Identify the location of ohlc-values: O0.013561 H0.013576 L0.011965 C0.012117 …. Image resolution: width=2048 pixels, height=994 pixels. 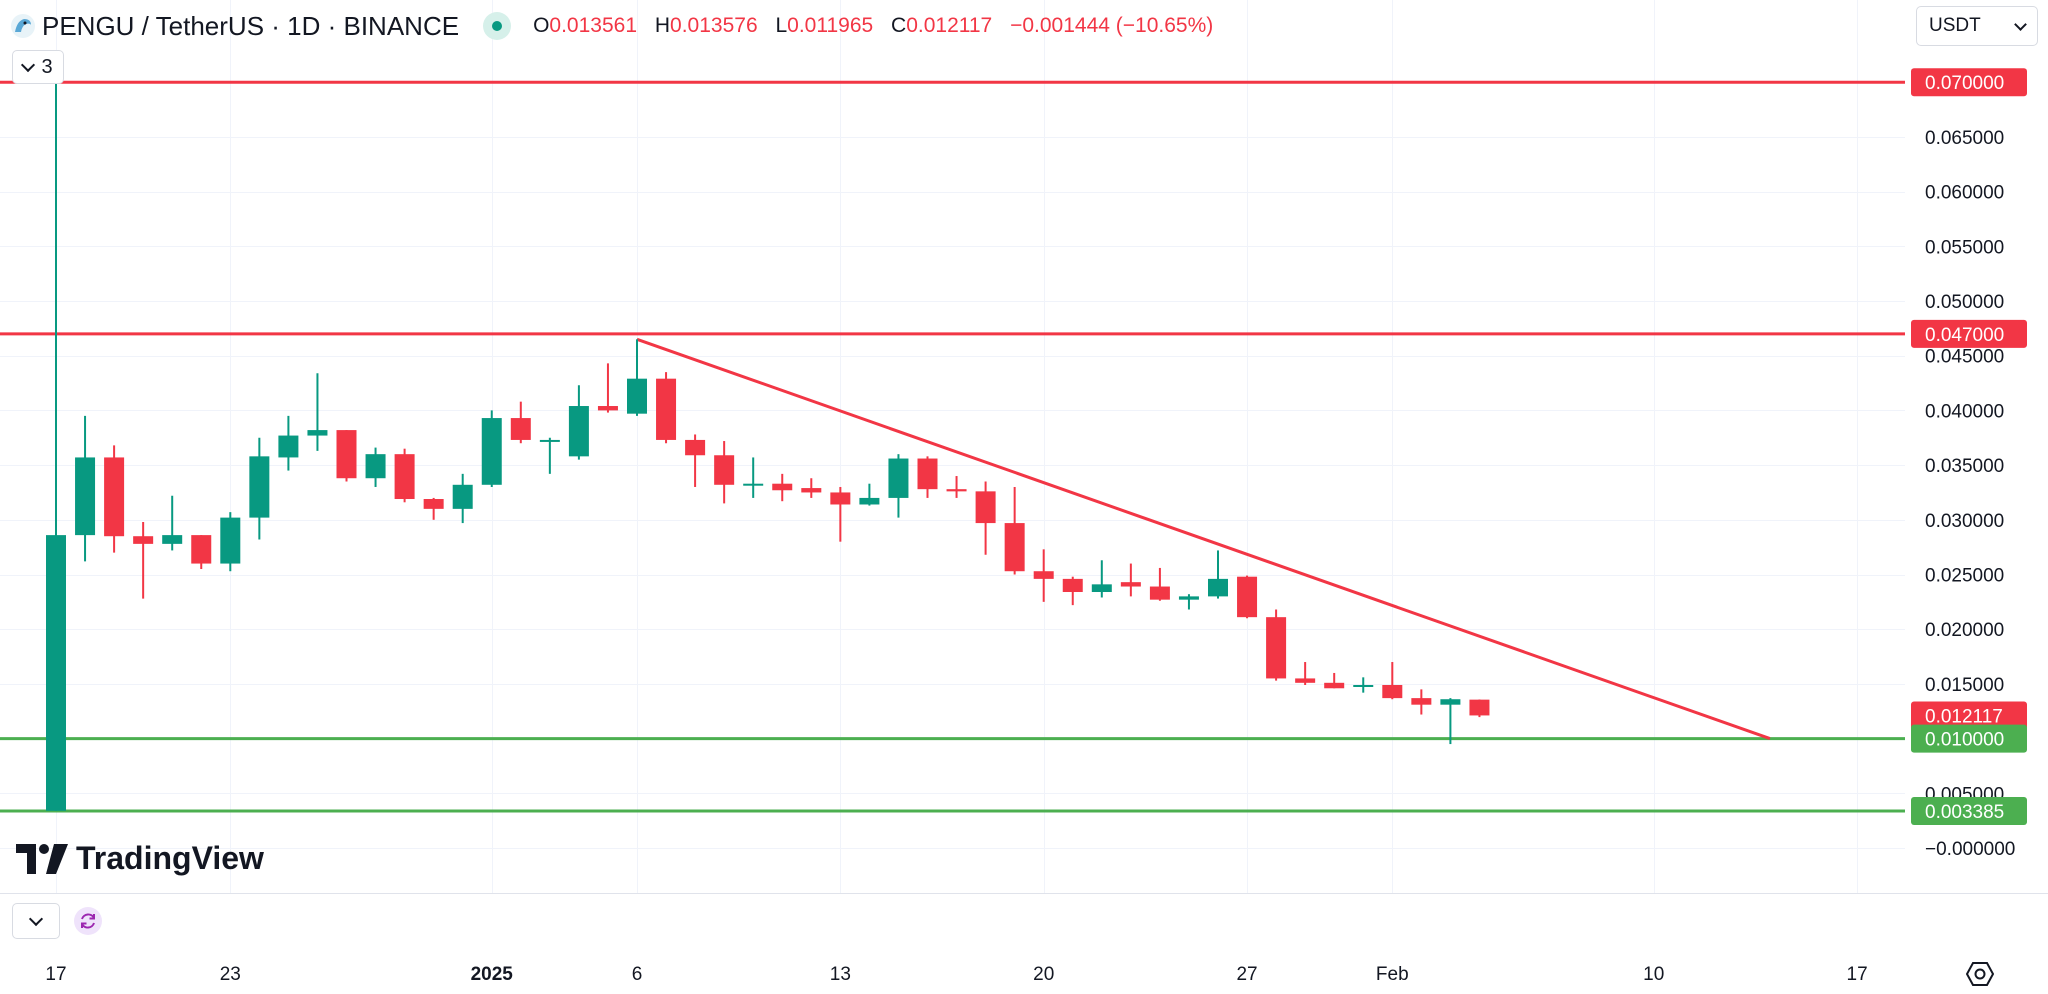
(879, 26).